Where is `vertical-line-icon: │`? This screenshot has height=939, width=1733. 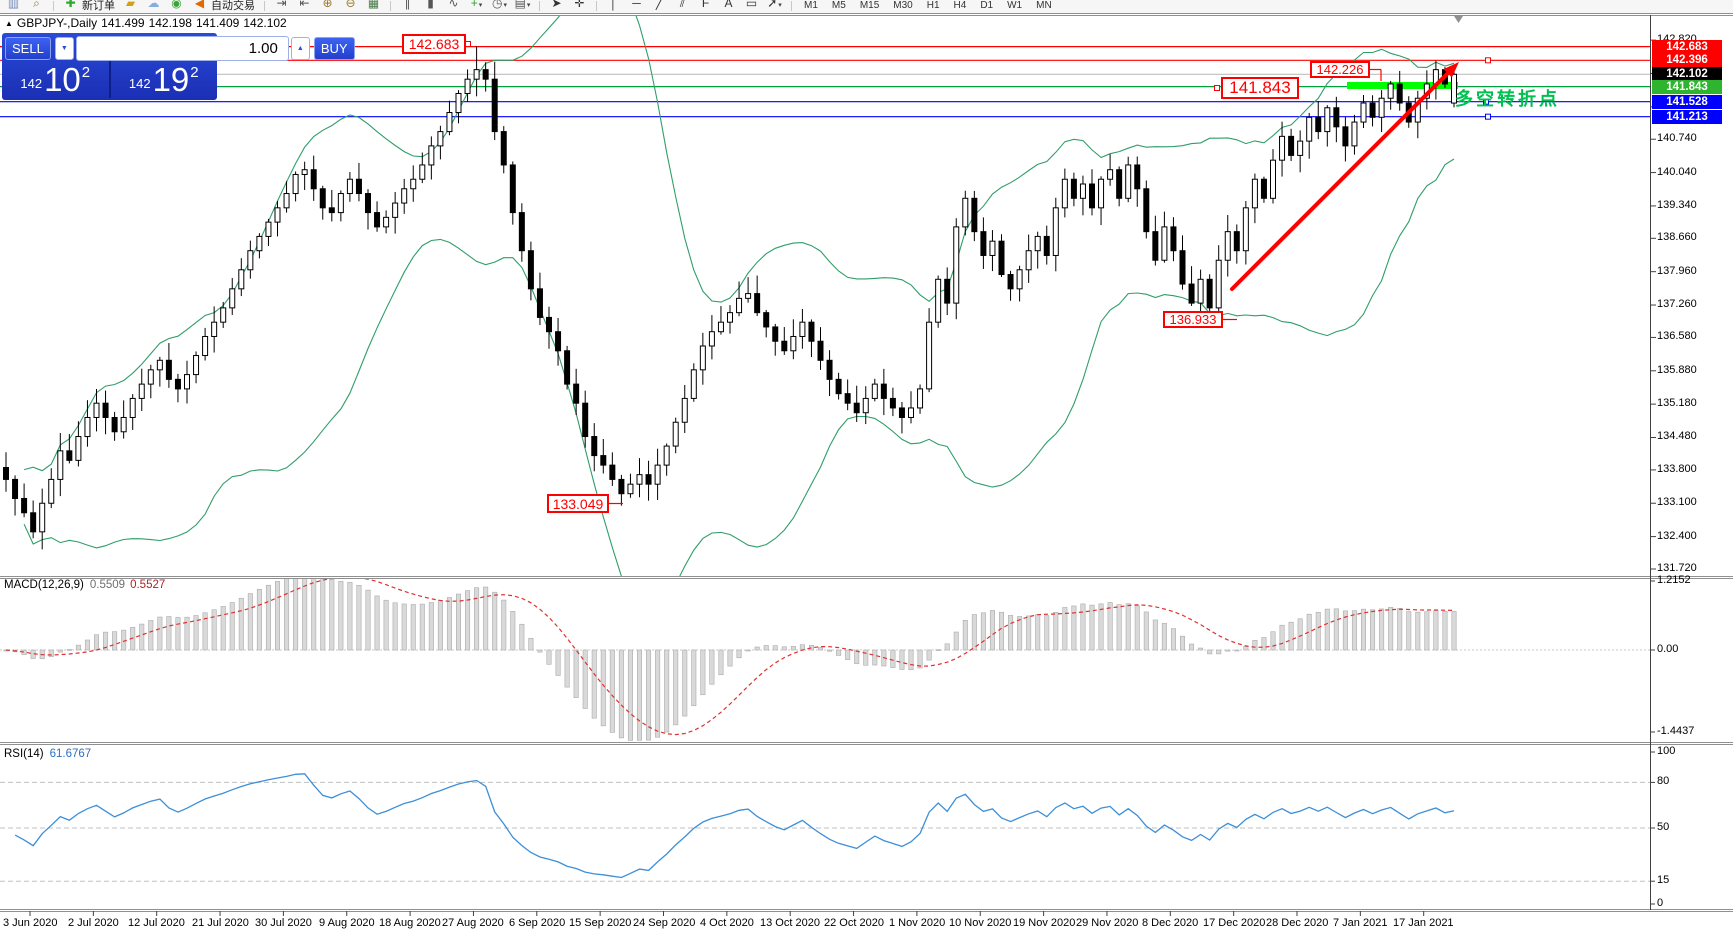 vertical-line-icon: │ is located at coordinates (613, 5).